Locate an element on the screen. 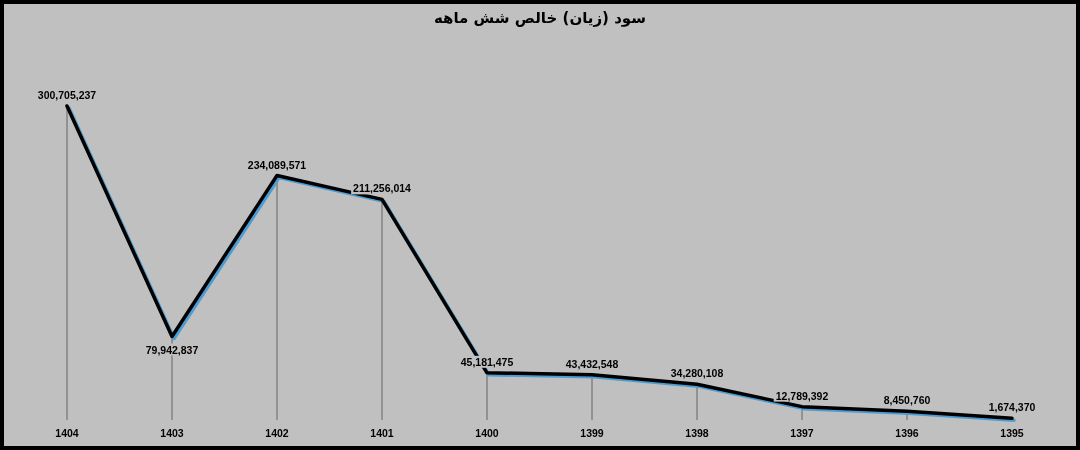  x-tick-label: 1397 is located at coordinates (802, 433).